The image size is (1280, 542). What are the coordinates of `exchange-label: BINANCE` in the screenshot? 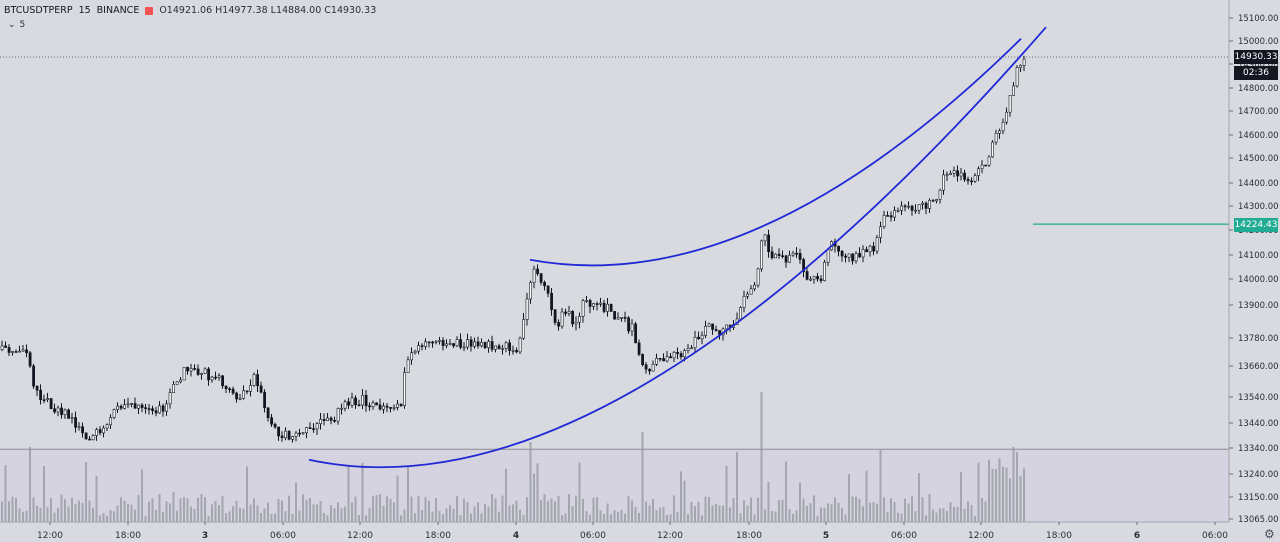 It's located at (118, 10).